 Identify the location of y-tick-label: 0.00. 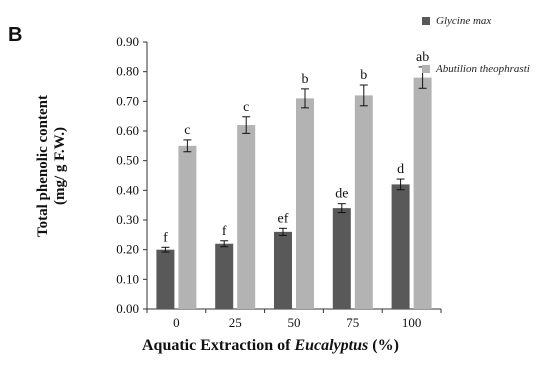
(127, 308).